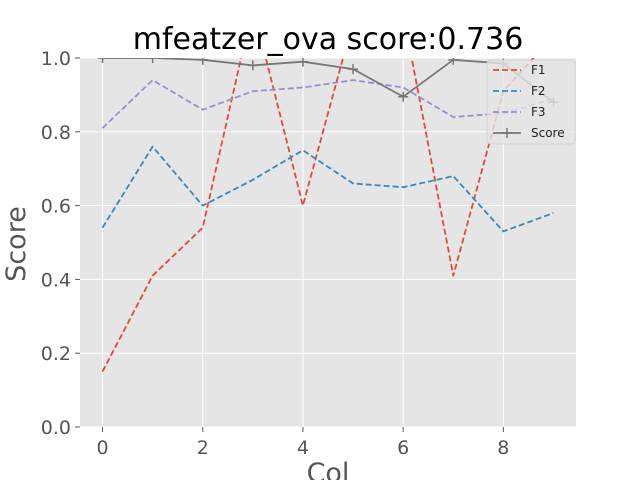 Image resolution: width=640 pixels, height=480 pixels. Describe the element at coordinates (56, 280) in the screenshot. I see `y-tick-label: 0.4` at that location.